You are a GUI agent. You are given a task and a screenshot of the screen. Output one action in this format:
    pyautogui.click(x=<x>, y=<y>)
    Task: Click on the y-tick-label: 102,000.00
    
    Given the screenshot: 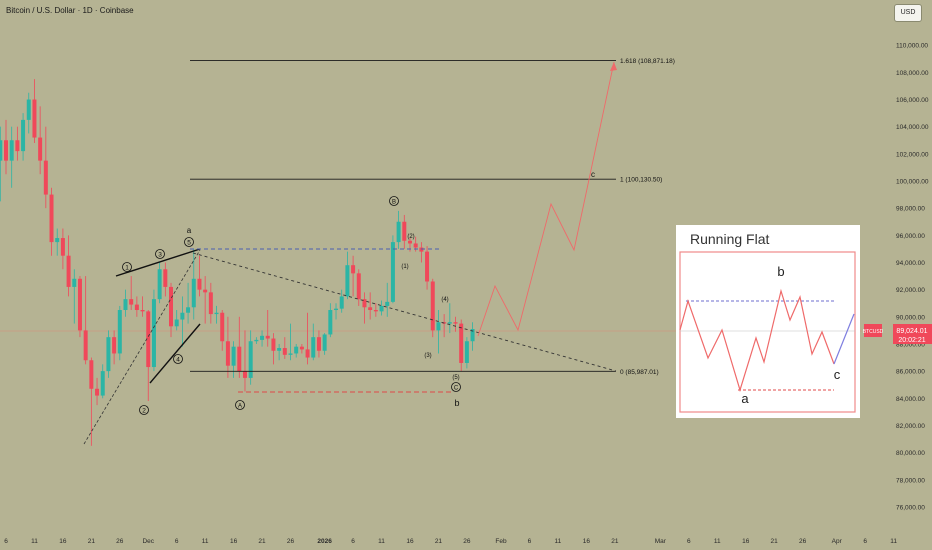 What is the action you would take?
    pyautogui.click(x=912, y=154)
    